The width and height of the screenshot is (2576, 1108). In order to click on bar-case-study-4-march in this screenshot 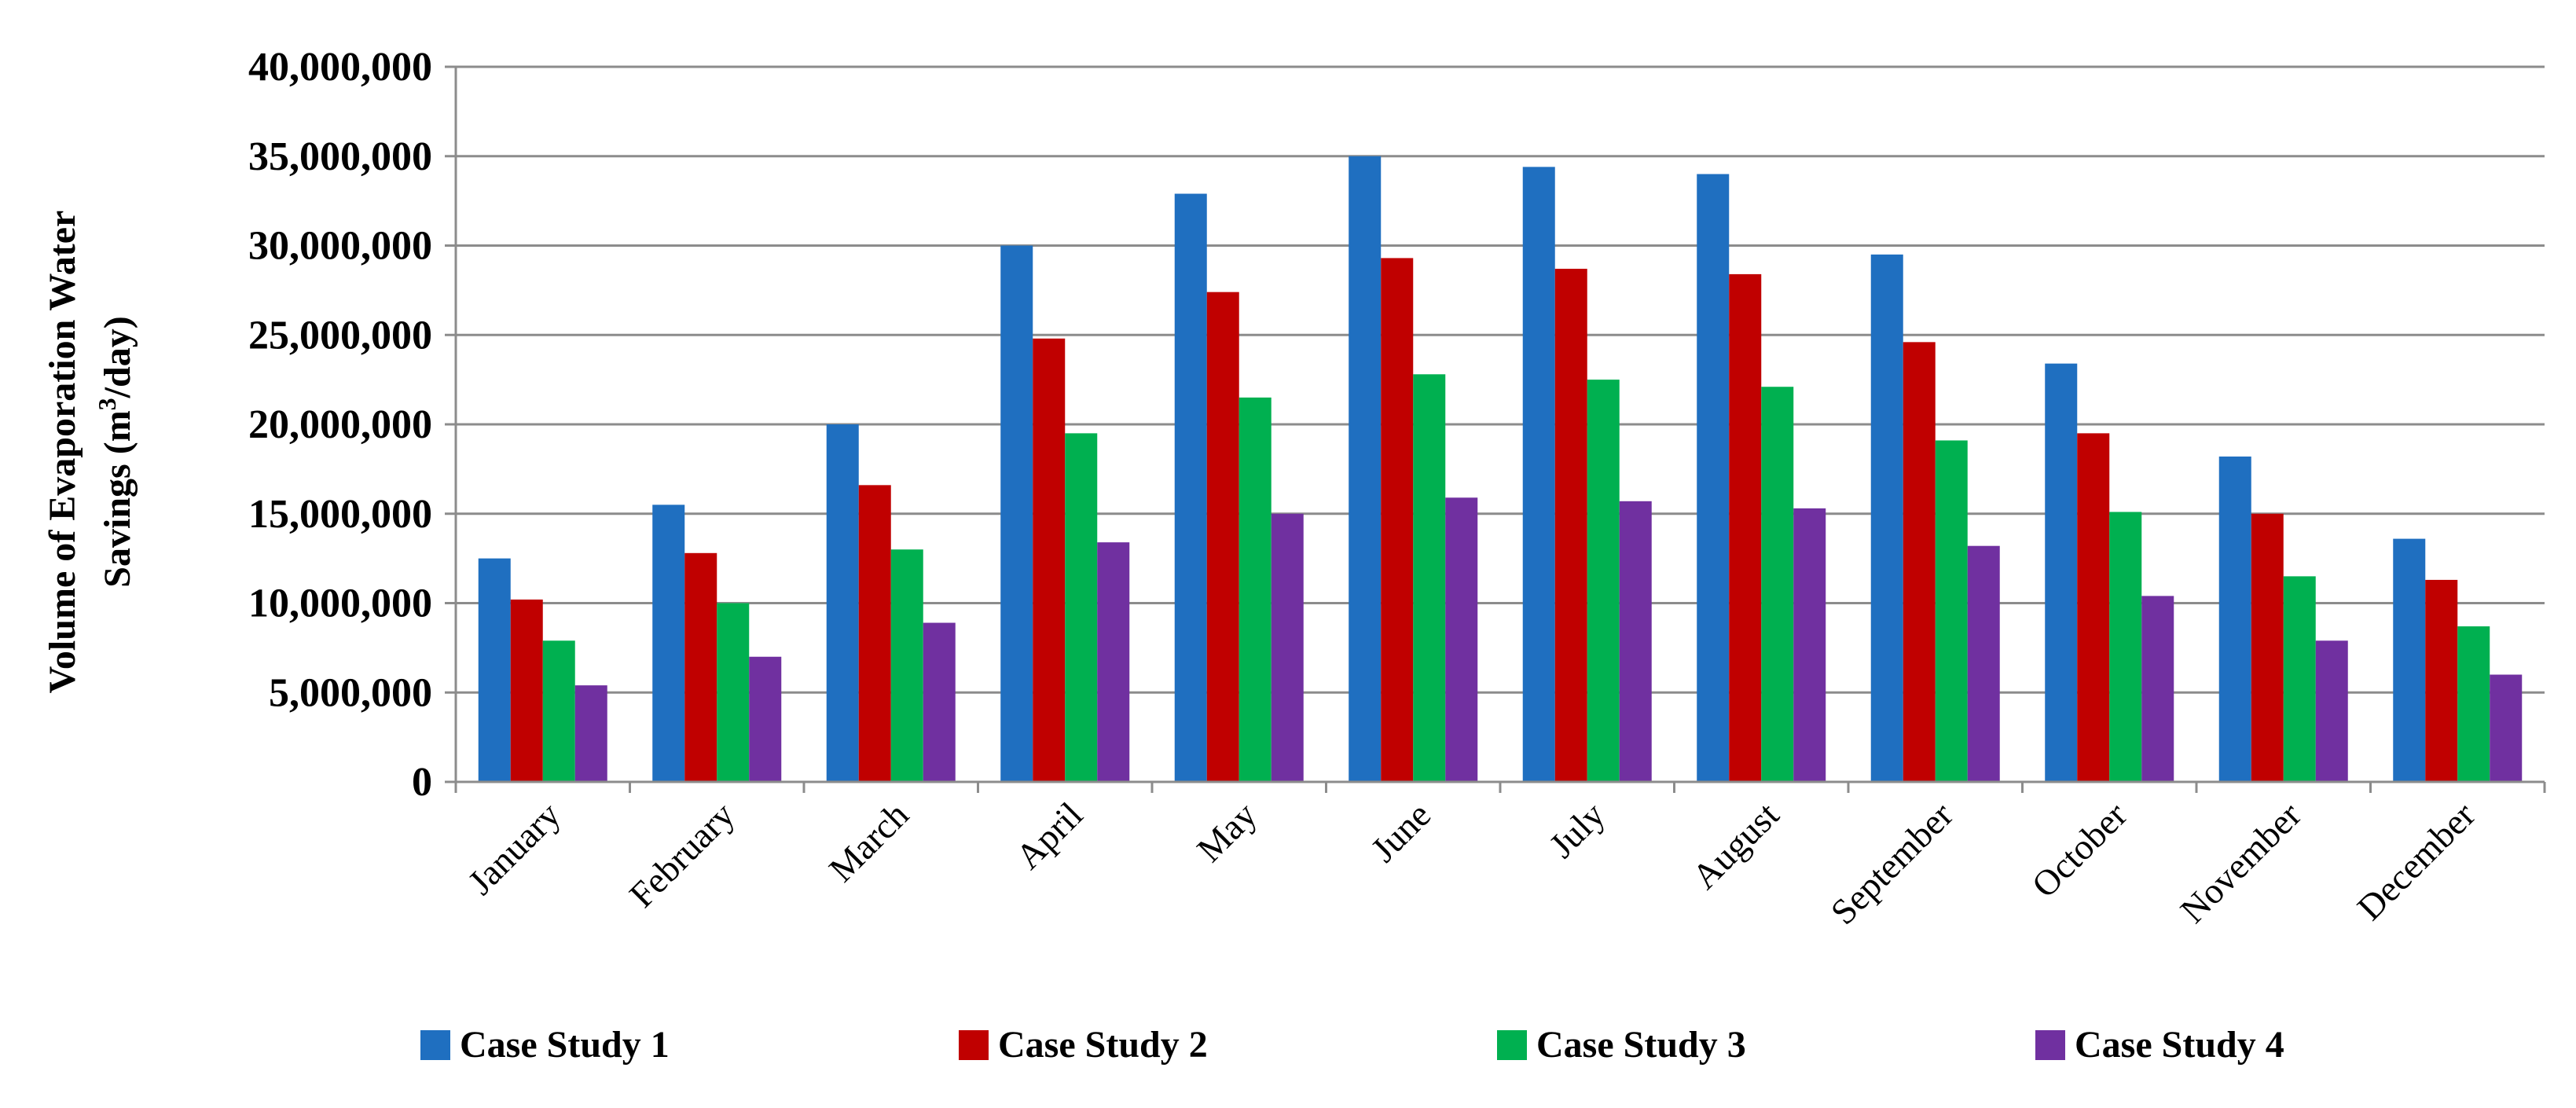, I will do `click(939, 702)`.